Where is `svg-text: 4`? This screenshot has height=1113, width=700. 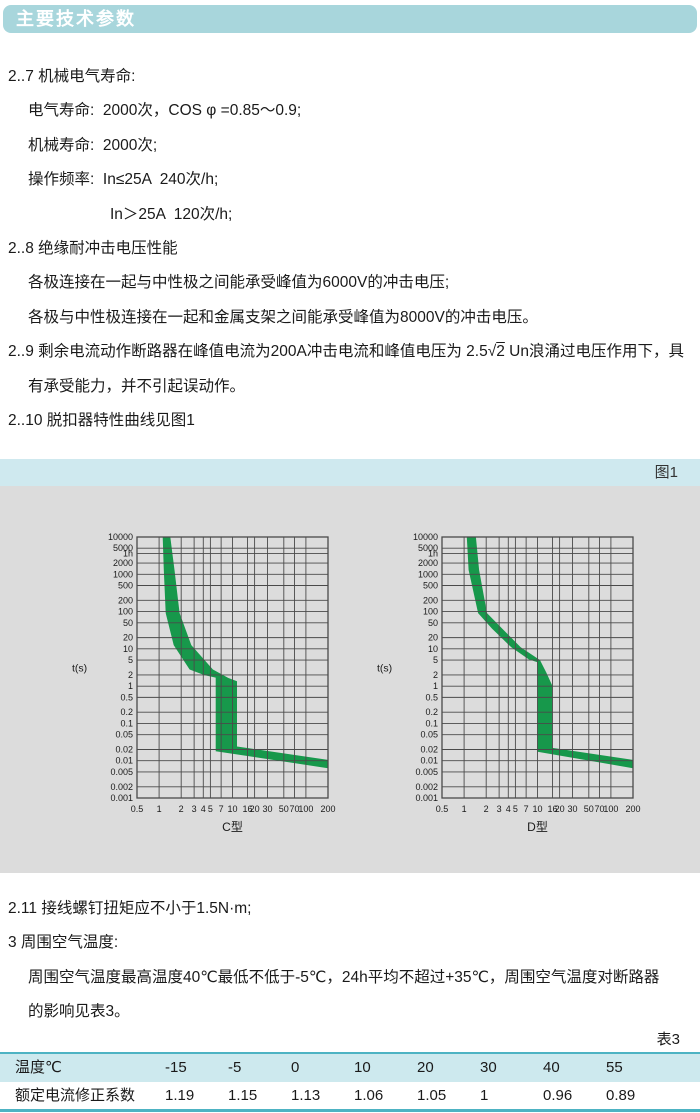 svg-text: 4 is located at coordinates (508, 809).